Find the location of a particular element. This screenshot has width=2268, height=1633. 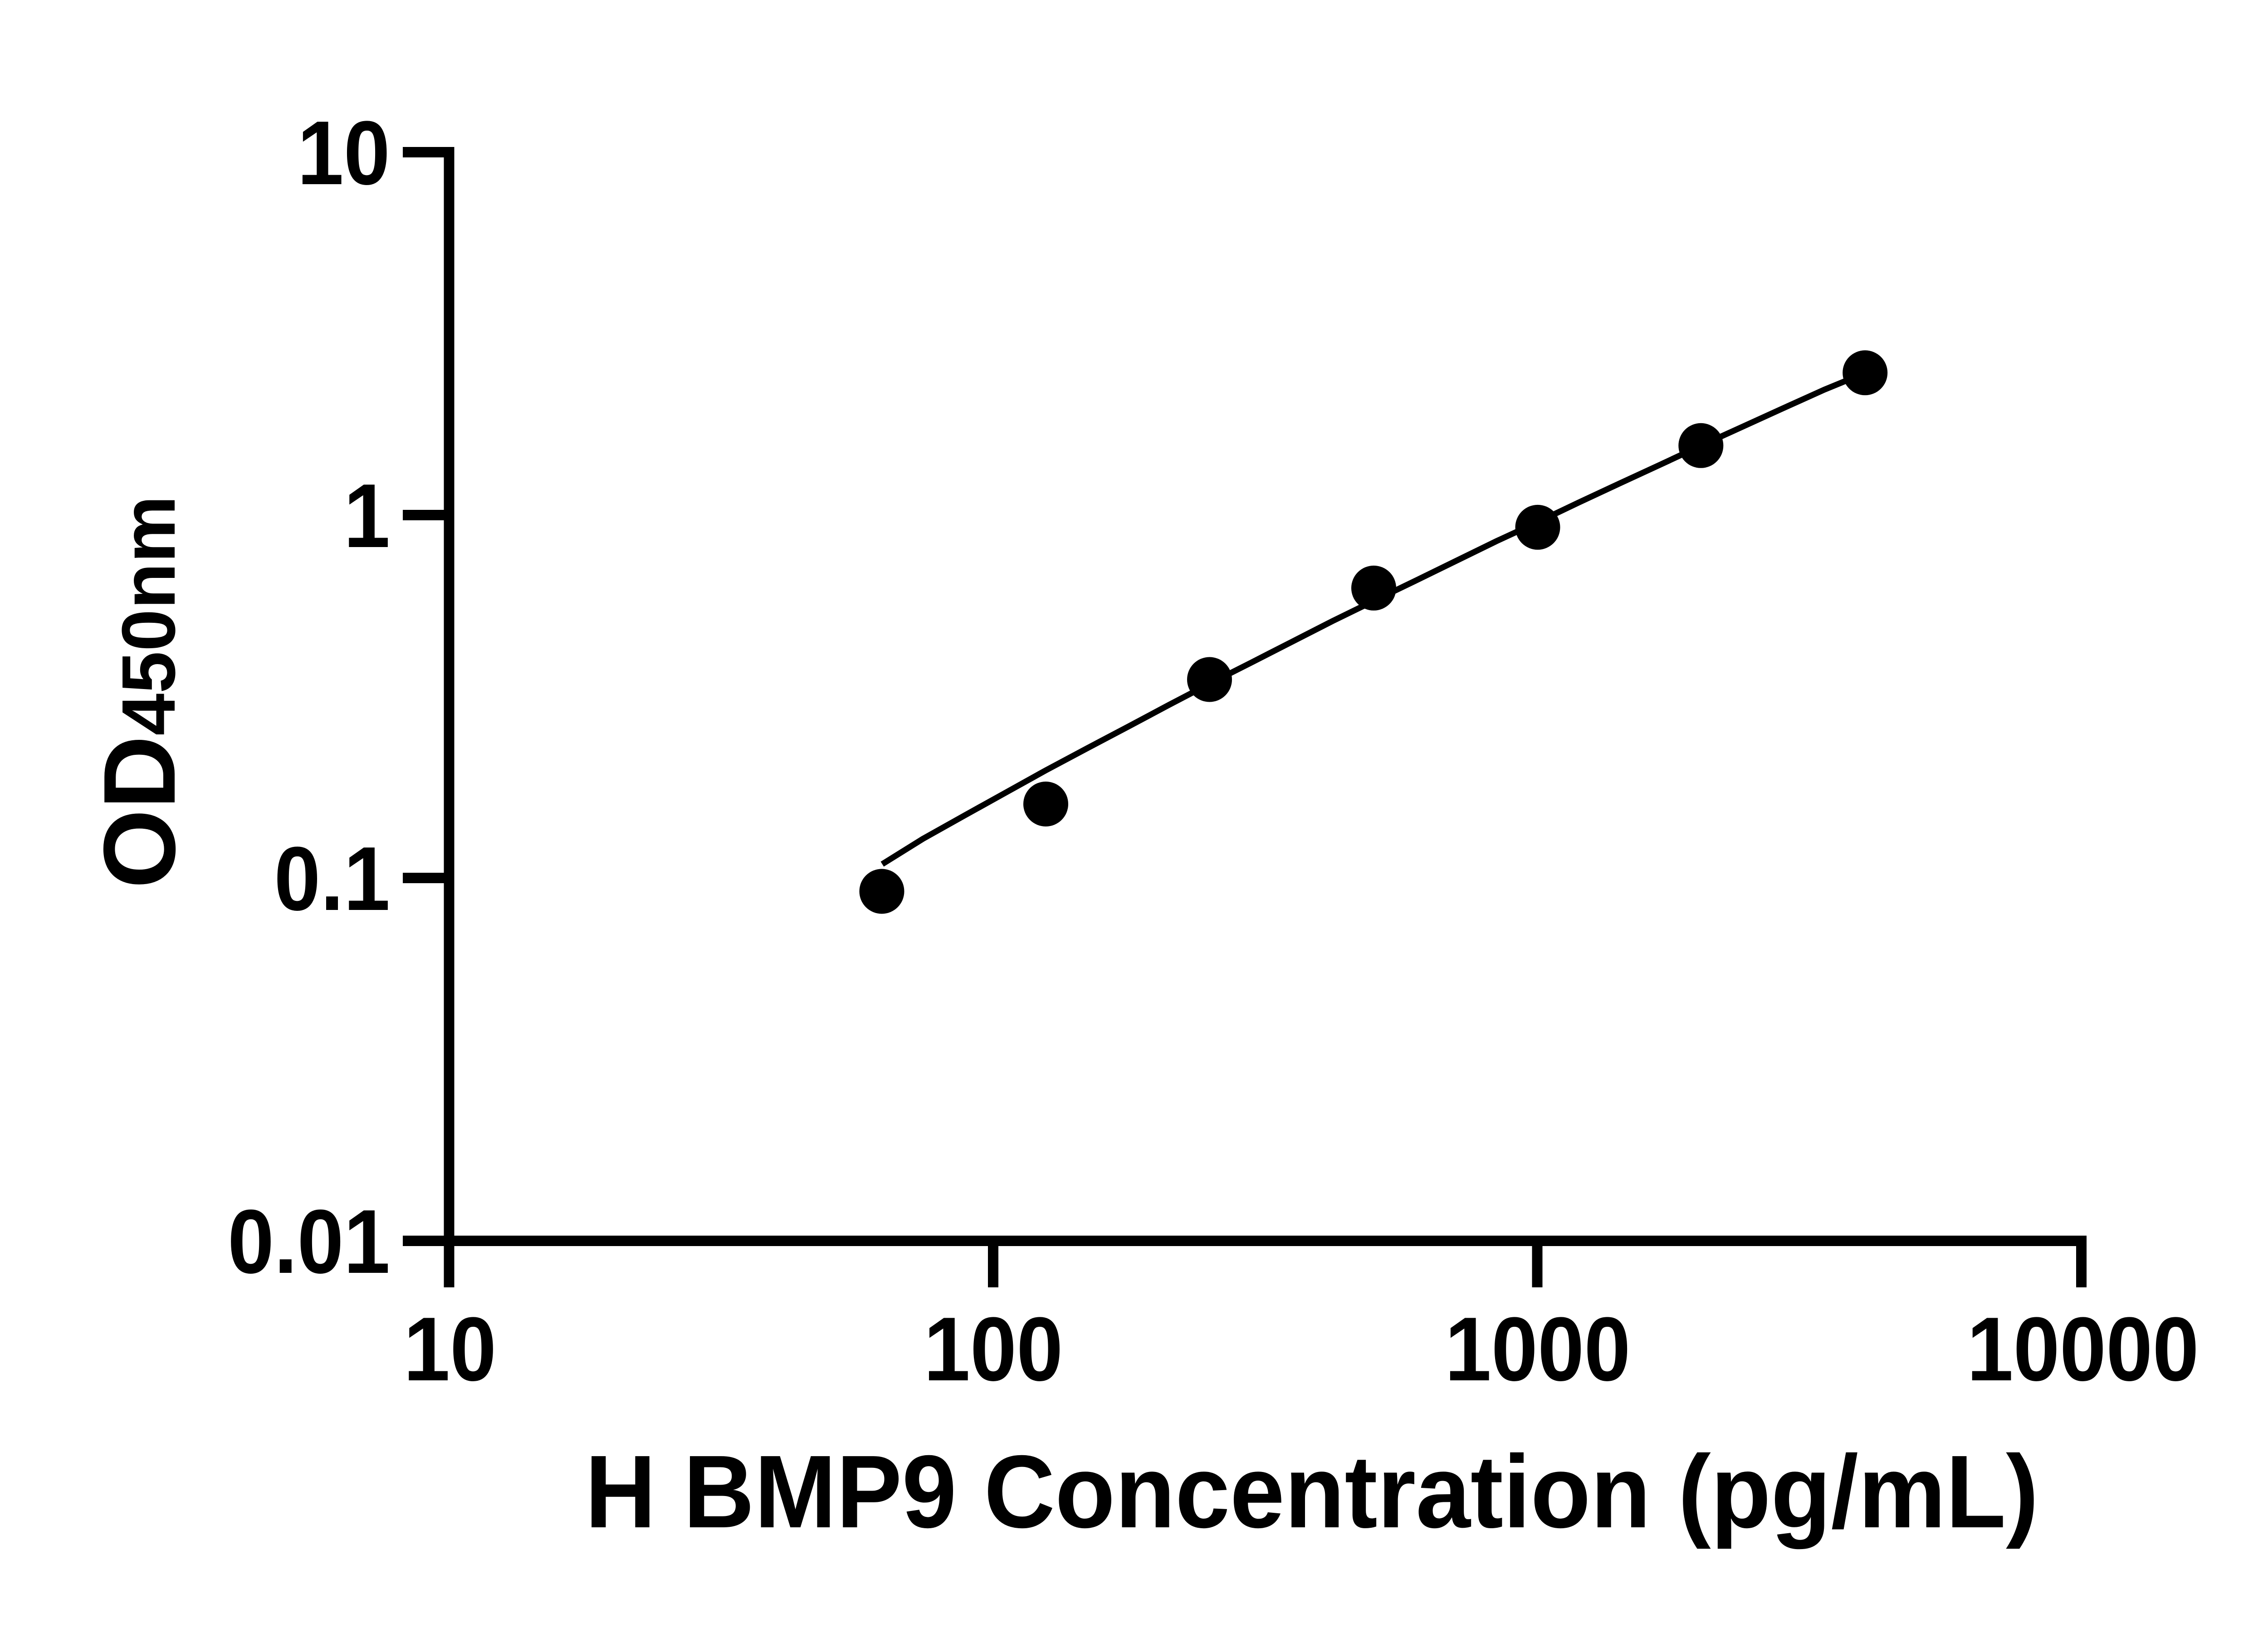

svg-text: 100 is located at coordinates (994, 1349).